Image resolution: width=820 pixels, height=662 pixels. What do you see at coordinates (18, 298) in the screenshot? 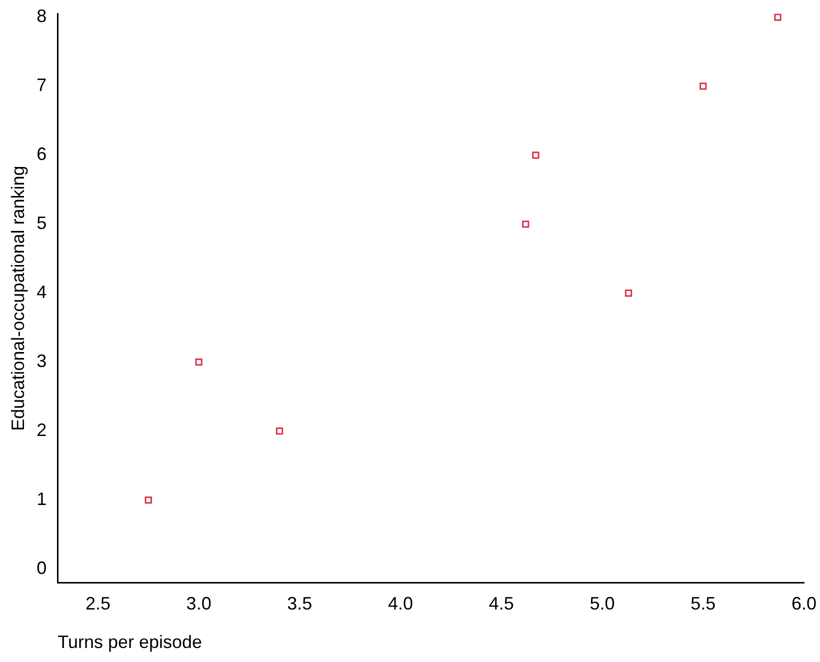
I see `y-axis-title: Educational-occupational ranking` at bounding box center [18, 298].